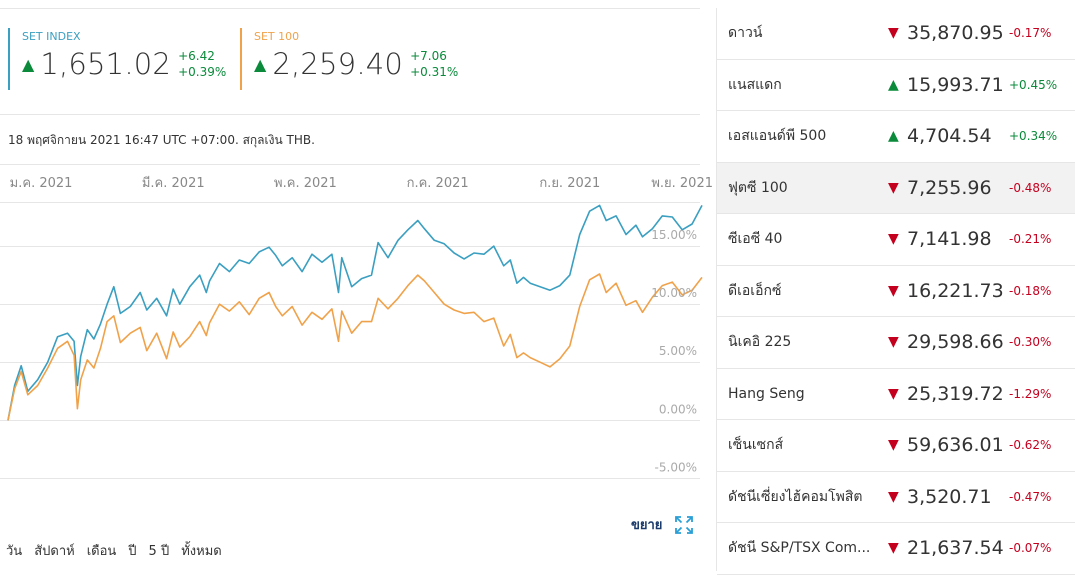 The height and width of the screenshot is (575, 1075). What do you see at coordinates (682, 183) in the screenshot?
I see `x-tick-label: พ.ย. 2021` at bounding box center [682, 183].